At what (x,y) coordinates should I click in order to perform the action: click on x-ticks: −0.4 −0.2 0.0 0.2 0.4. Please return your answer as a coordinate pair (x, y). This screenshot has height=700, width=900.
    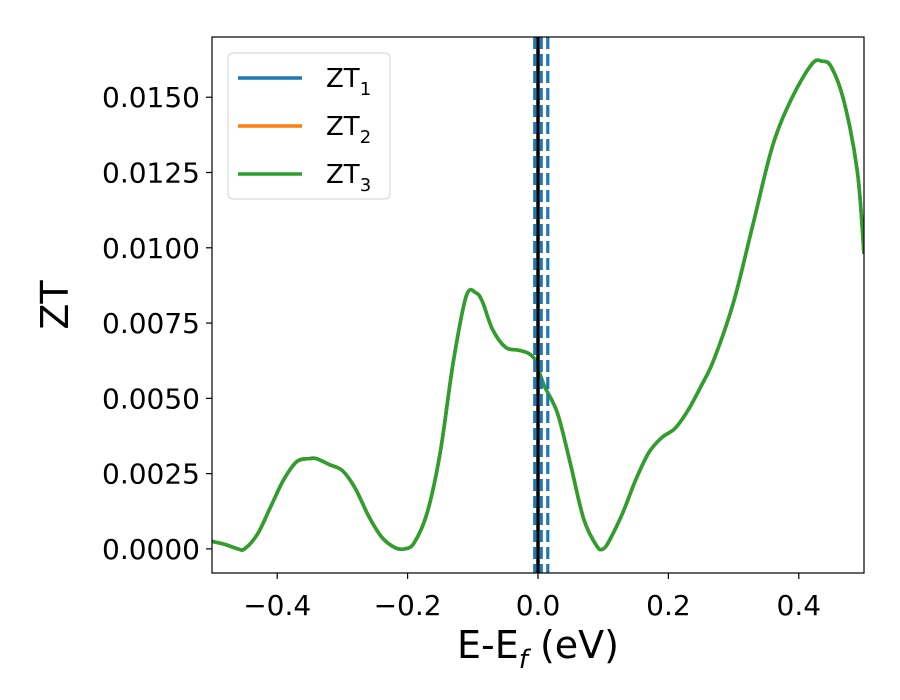
    Looking at the image, I should click on (532, 597).